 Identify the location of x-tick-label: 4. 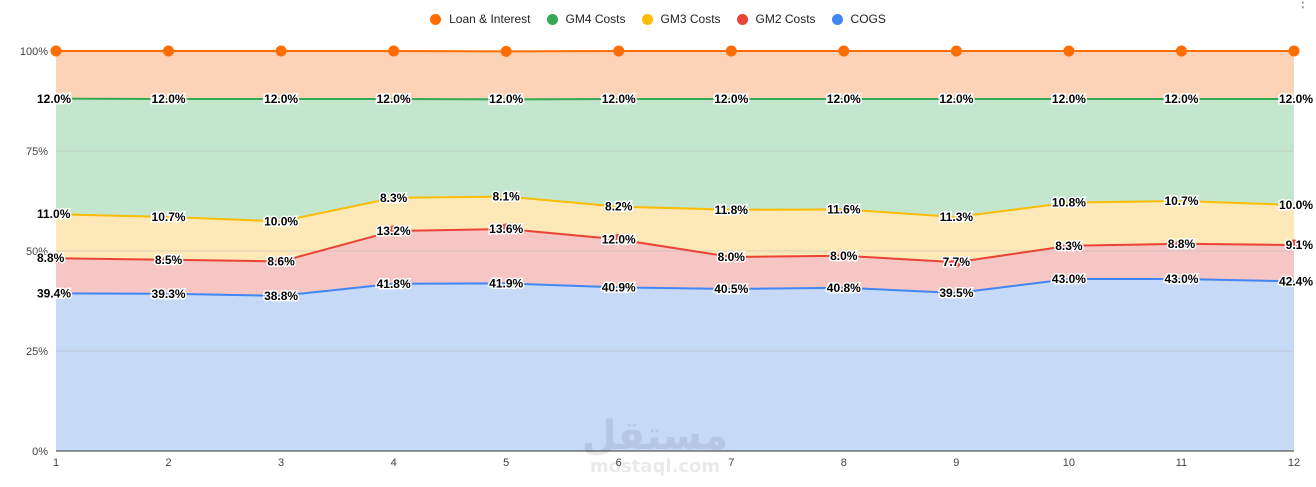
(394, 463).